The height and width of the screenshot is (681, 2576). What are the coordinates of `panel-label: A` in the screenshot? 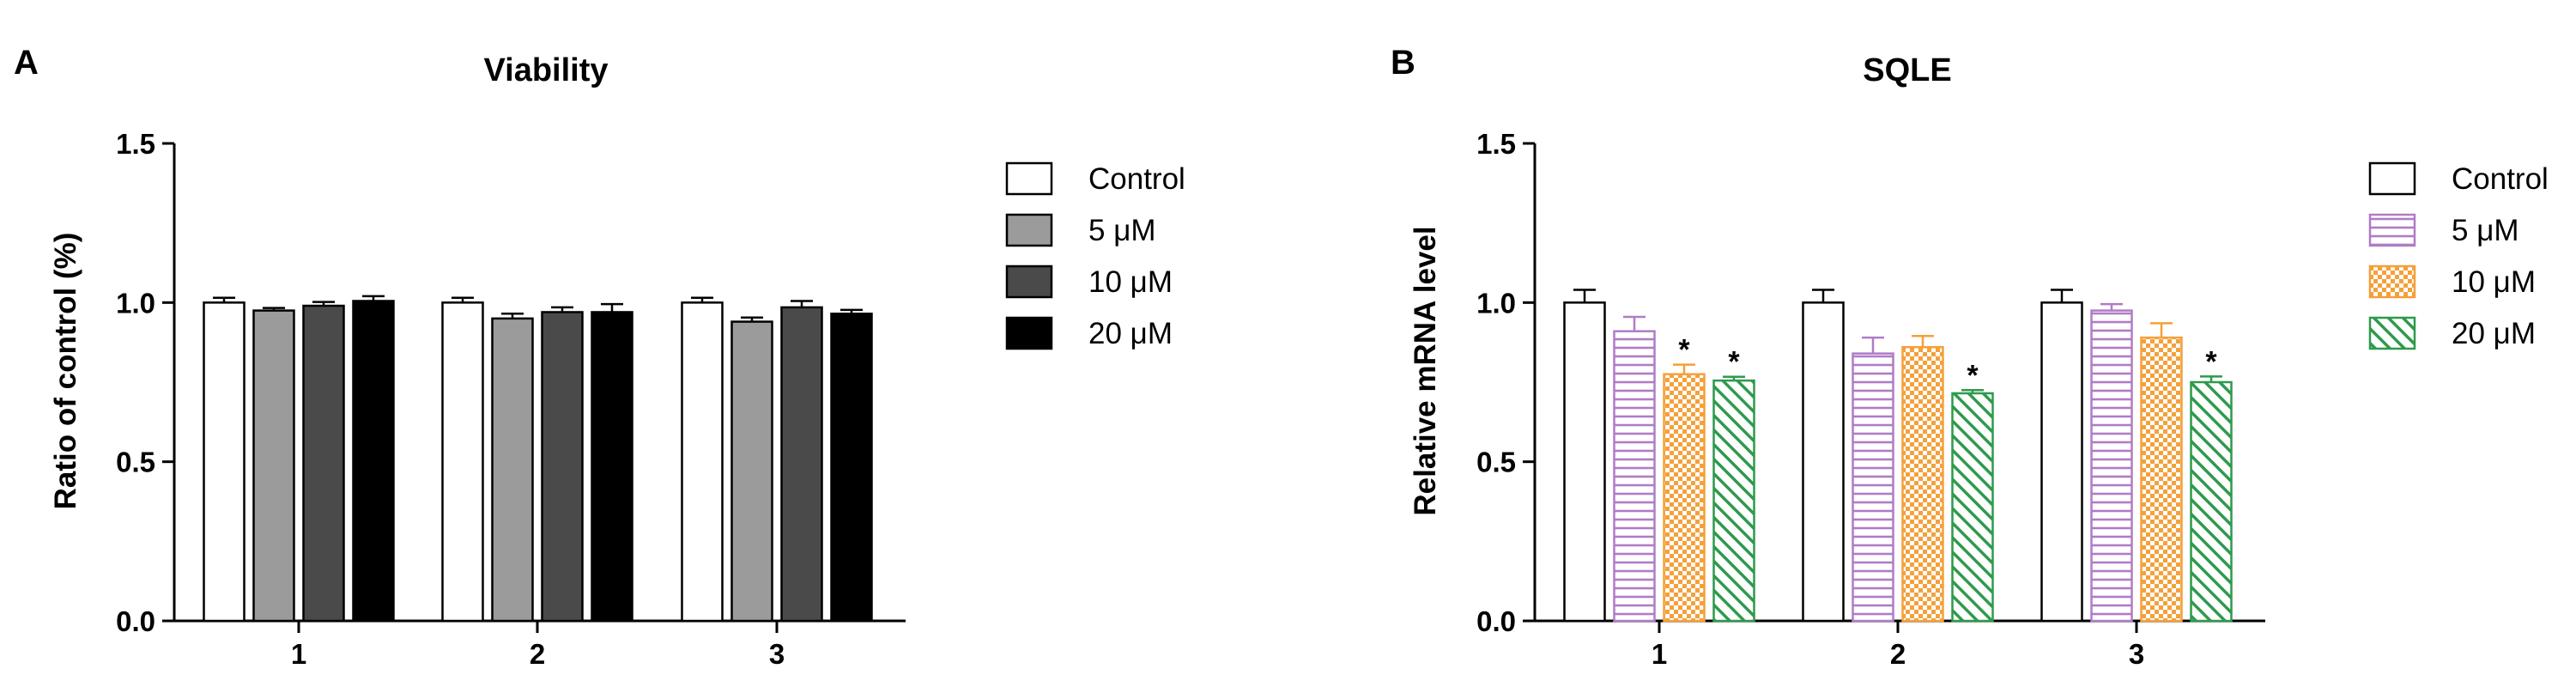 It's located at (26, 63).